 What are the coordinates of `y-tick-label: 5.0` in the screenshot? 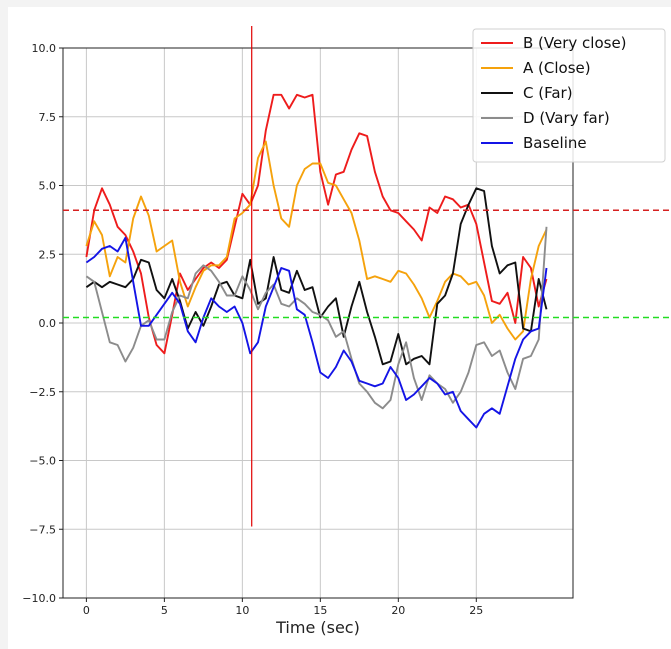 It's located at (48, 186).